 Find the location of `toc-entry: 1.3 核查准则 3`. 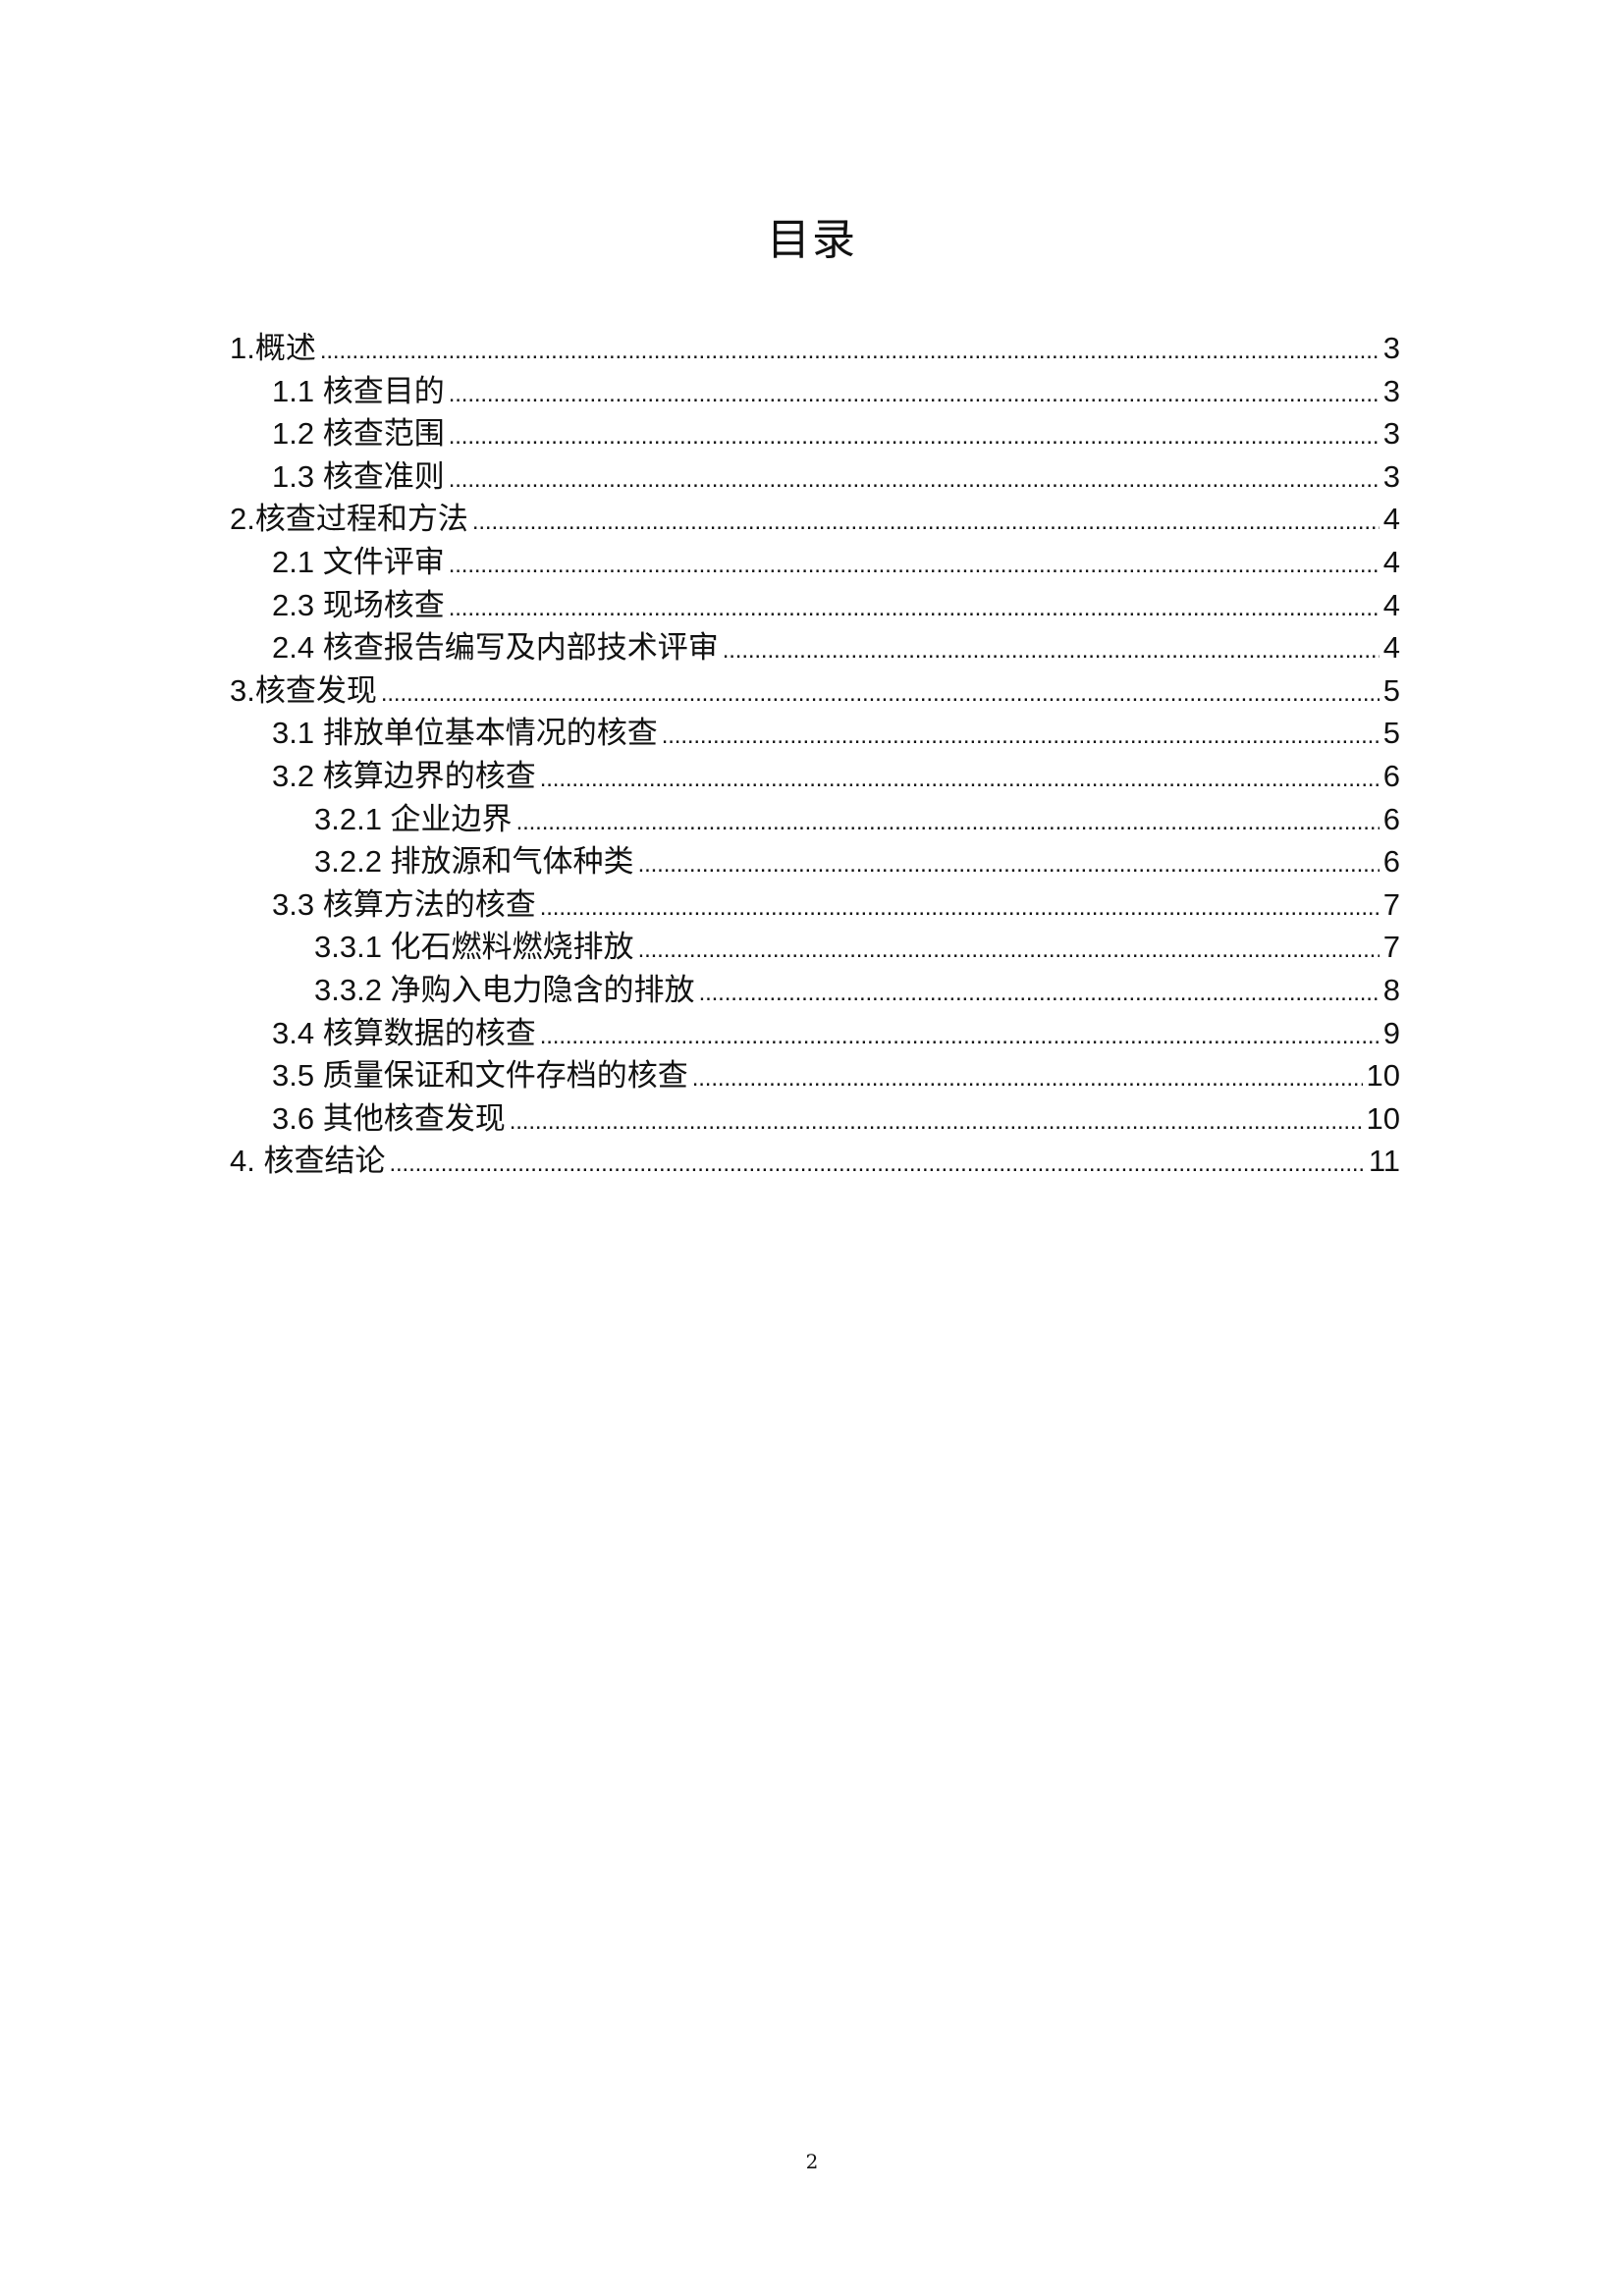

toc-entry: 1.3 核查准则 3 is located at coordinates (815, 477).